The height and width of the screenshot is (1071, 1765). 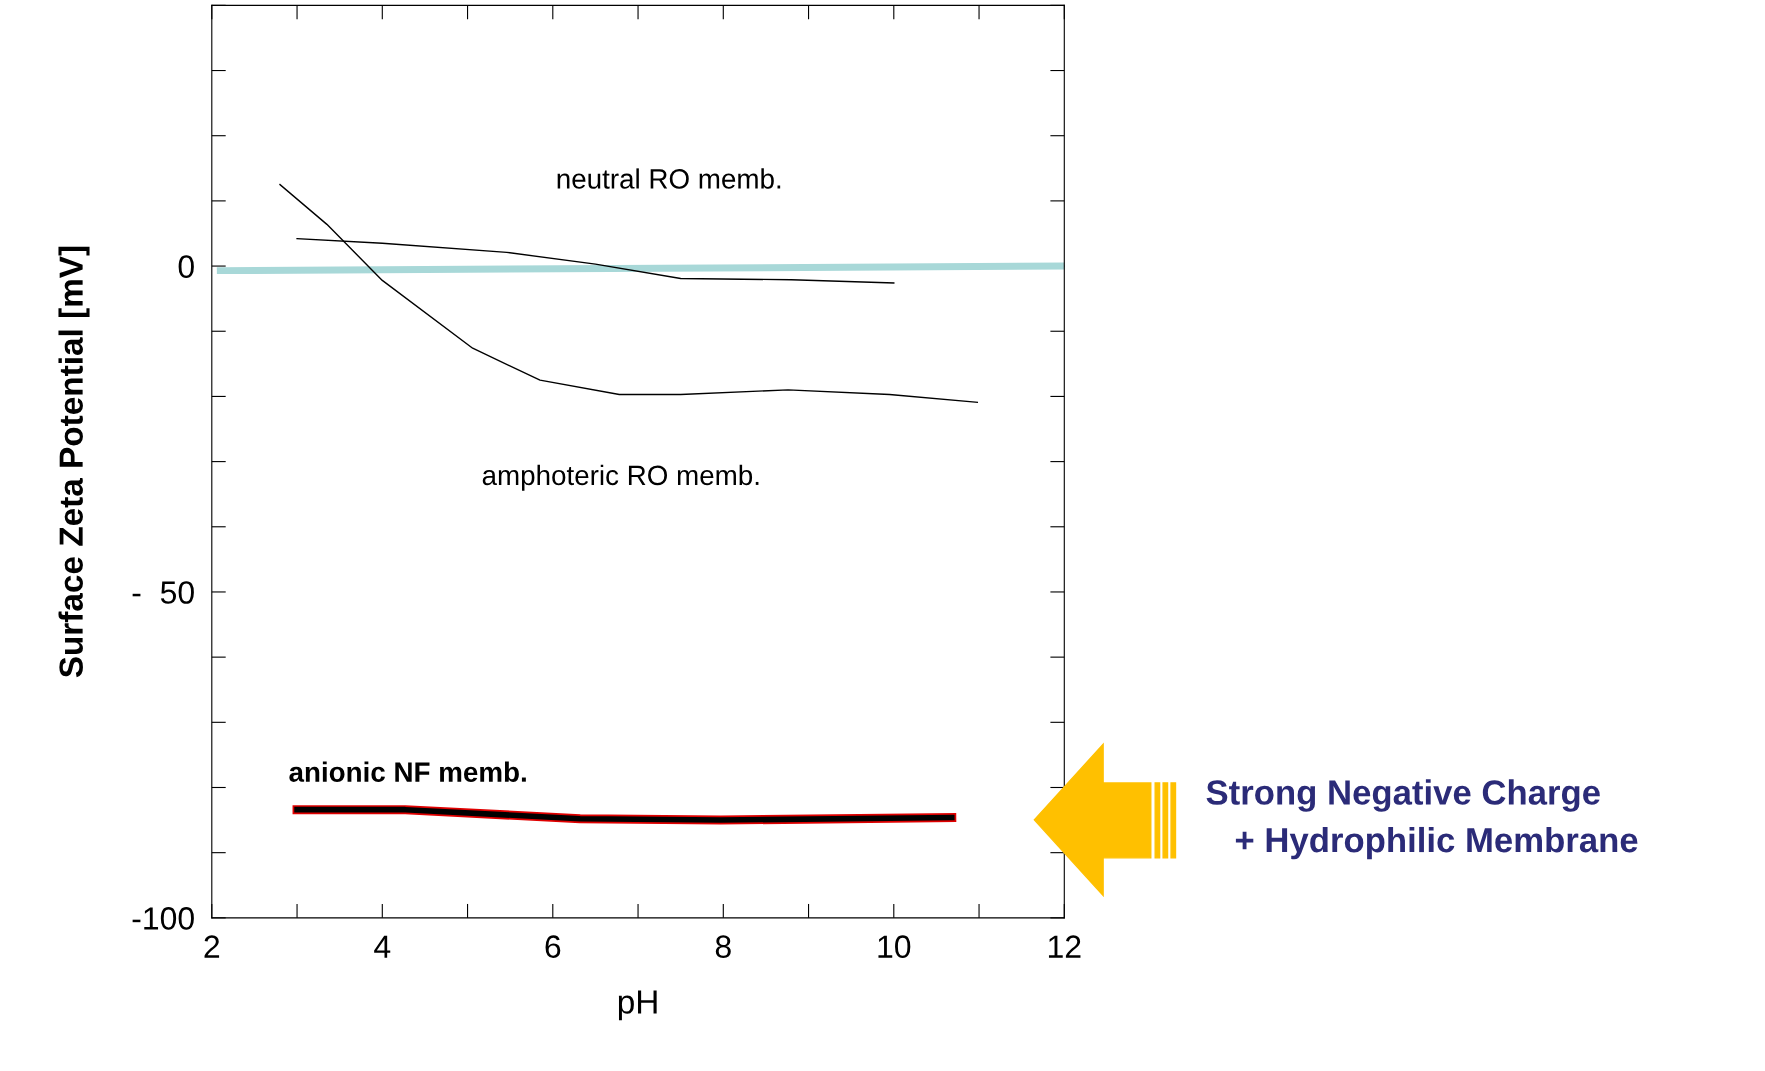 What do you see at coordinates (620, 477) in the screenshot?
I see `text: amphoteric RO memb.` at bounding box center [620, 477].